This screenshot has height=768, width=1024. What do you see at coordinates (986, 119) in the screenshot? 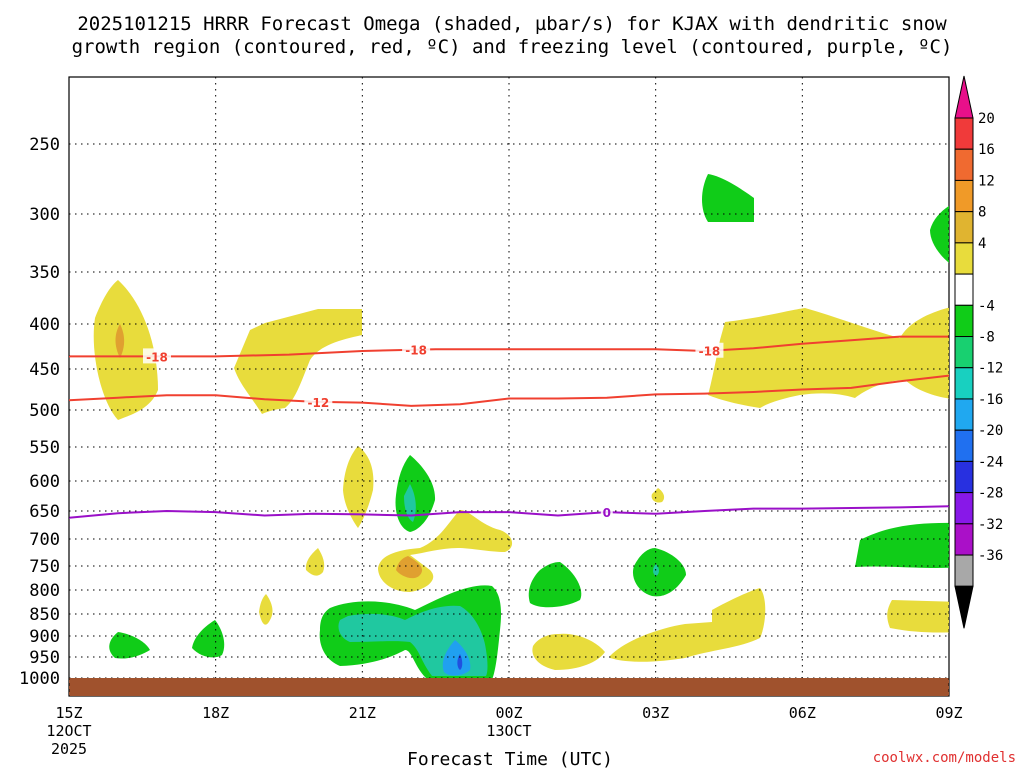
I see `colorbar-tick-label: 20` at bounding box center [986, 119].